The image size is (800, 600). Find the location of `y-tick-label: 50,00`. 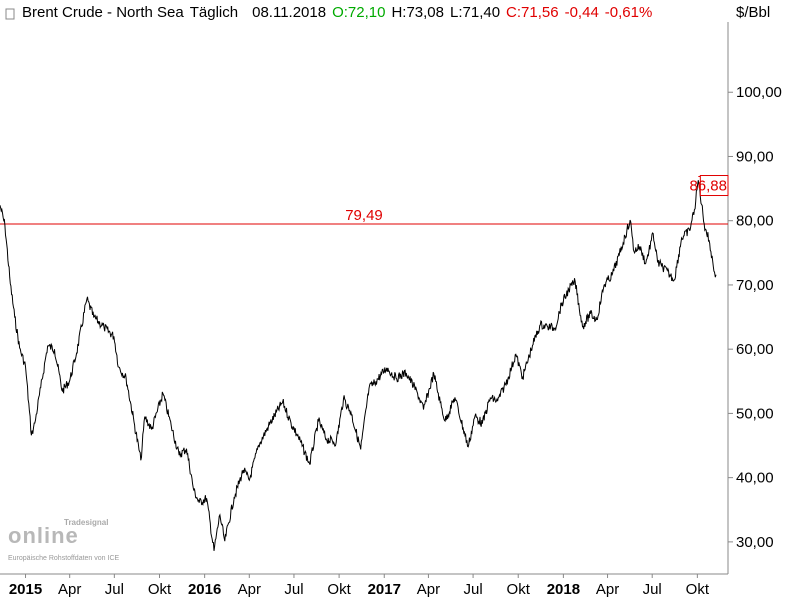

y-tick-label: 50,00 is located at coordinates (755, 413).